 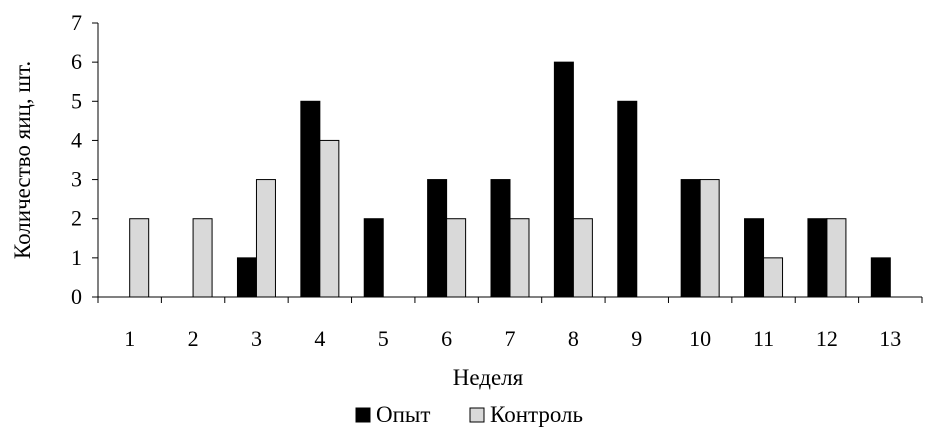 I want to click on legend: Опыт Контроль, so click(x=469, y=414).